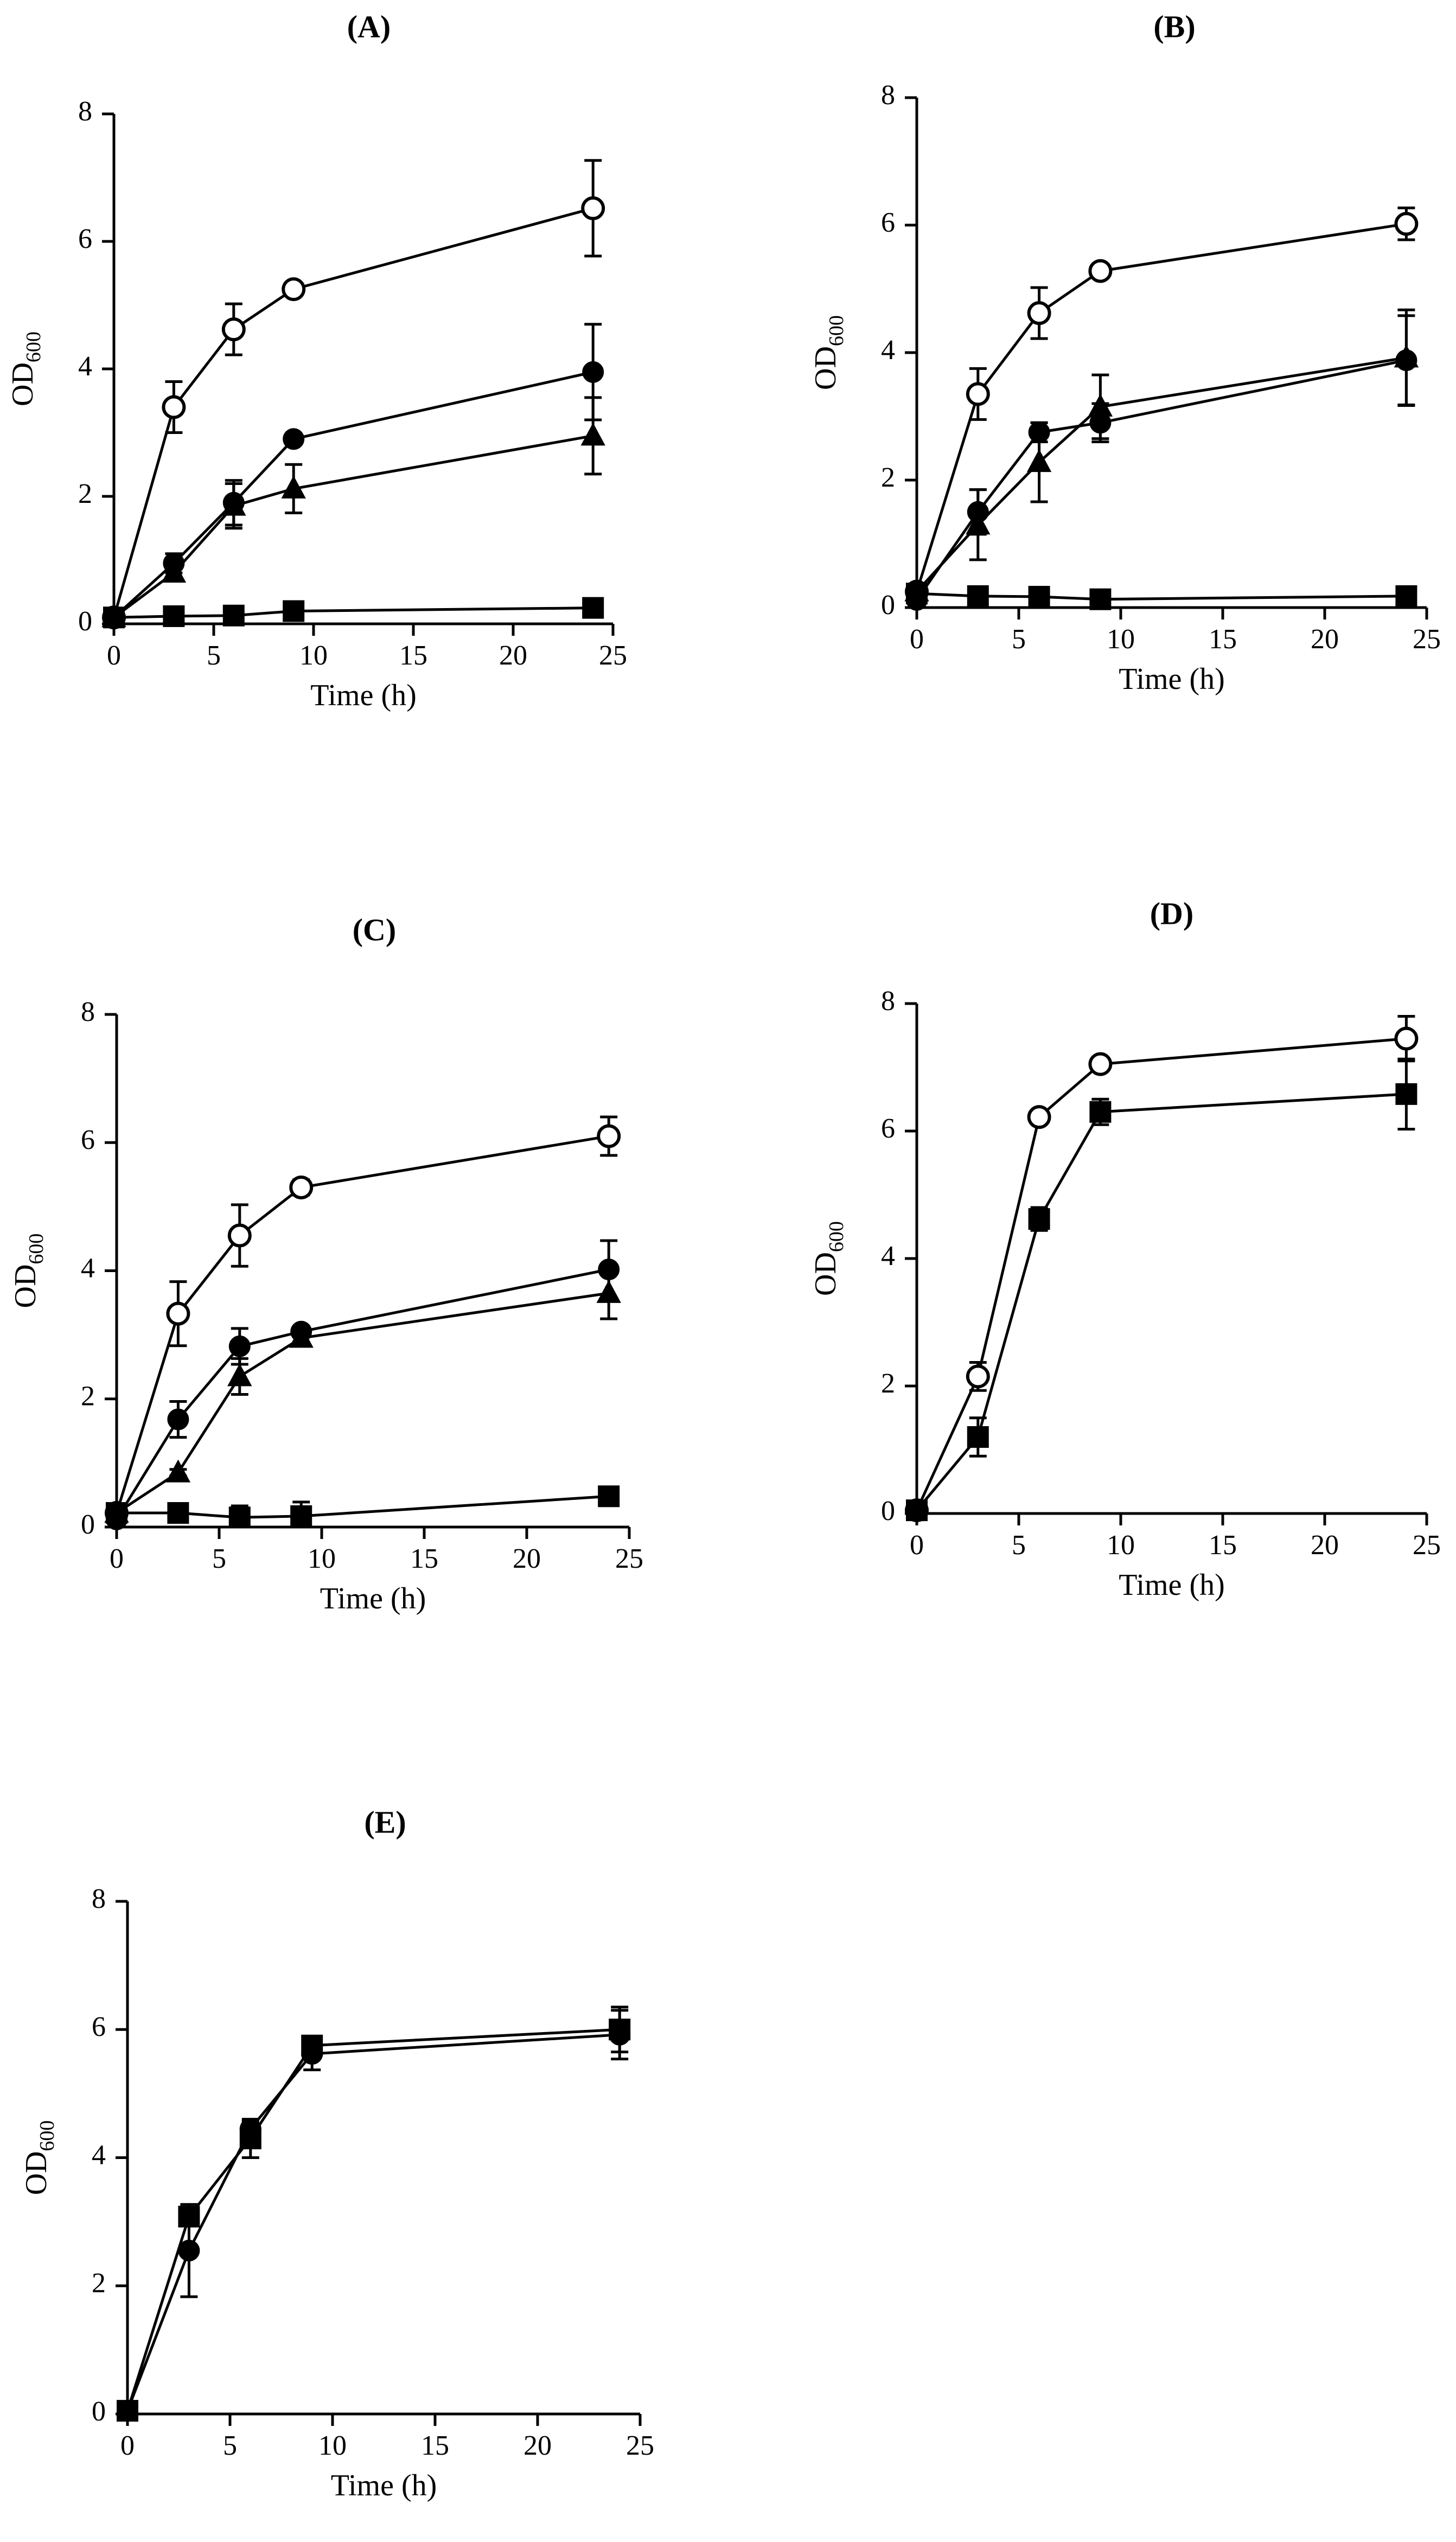 The width and height of the screenshot is (1456, 2542). Describe the element at coordinates (1121, 1545) in the screenshot. I see `x-tick-label: 10` at that location.